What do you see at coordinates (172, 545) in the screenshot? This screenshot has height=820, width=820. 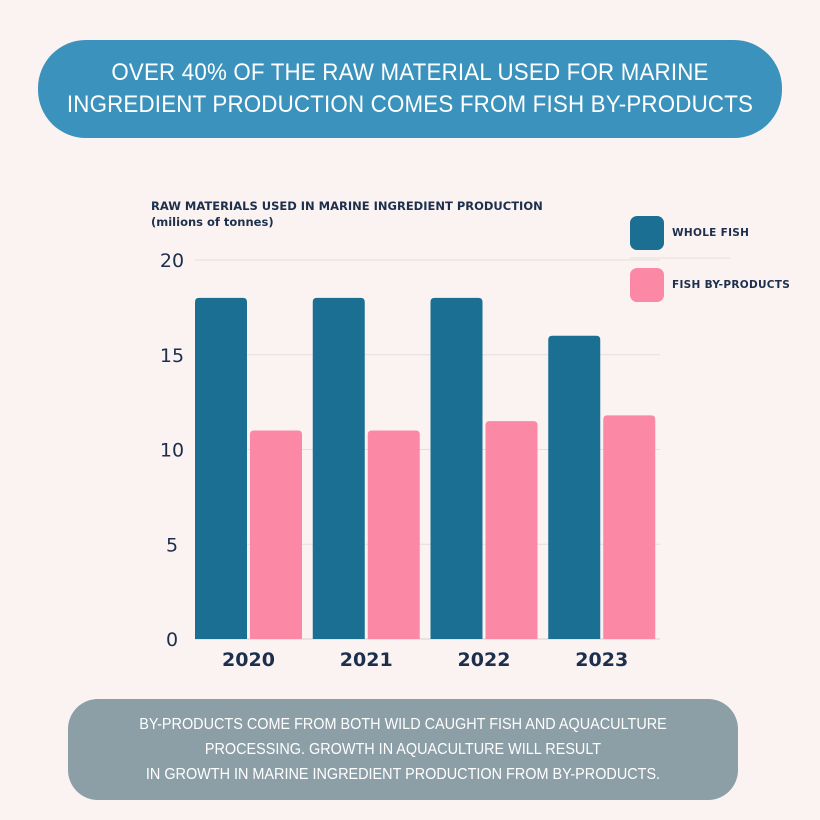 I see `y-tick-label: 5` at bounding box center [172, 545].